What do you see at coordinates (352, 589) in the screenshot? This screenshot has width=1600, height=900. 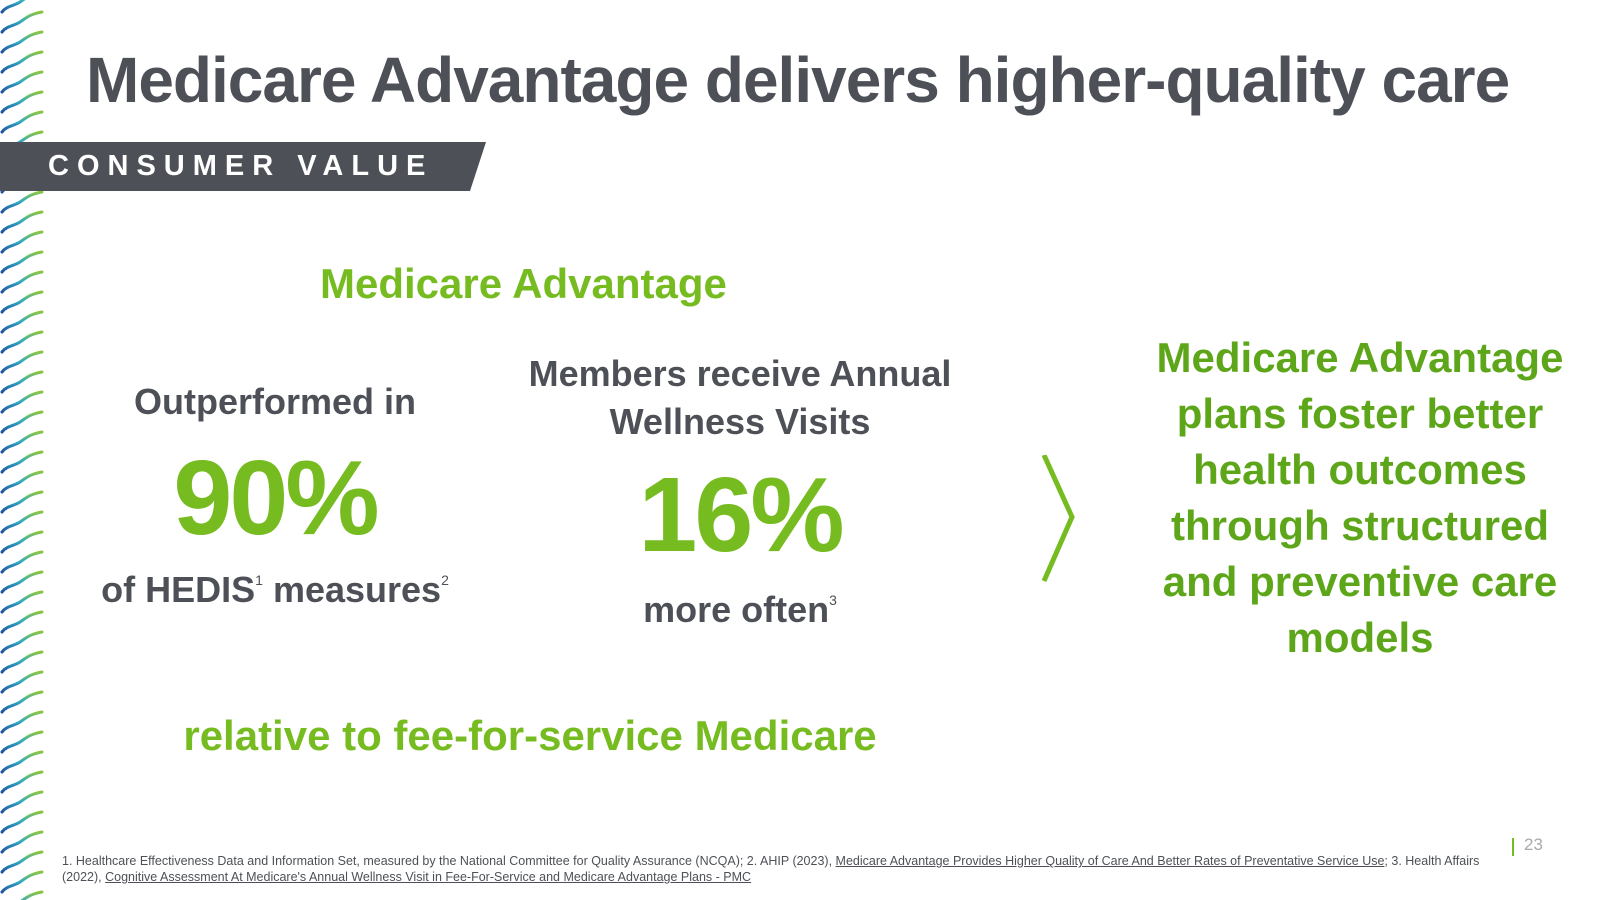 I see `stat1-caption-b: measures` at bounding box center [352, 589].